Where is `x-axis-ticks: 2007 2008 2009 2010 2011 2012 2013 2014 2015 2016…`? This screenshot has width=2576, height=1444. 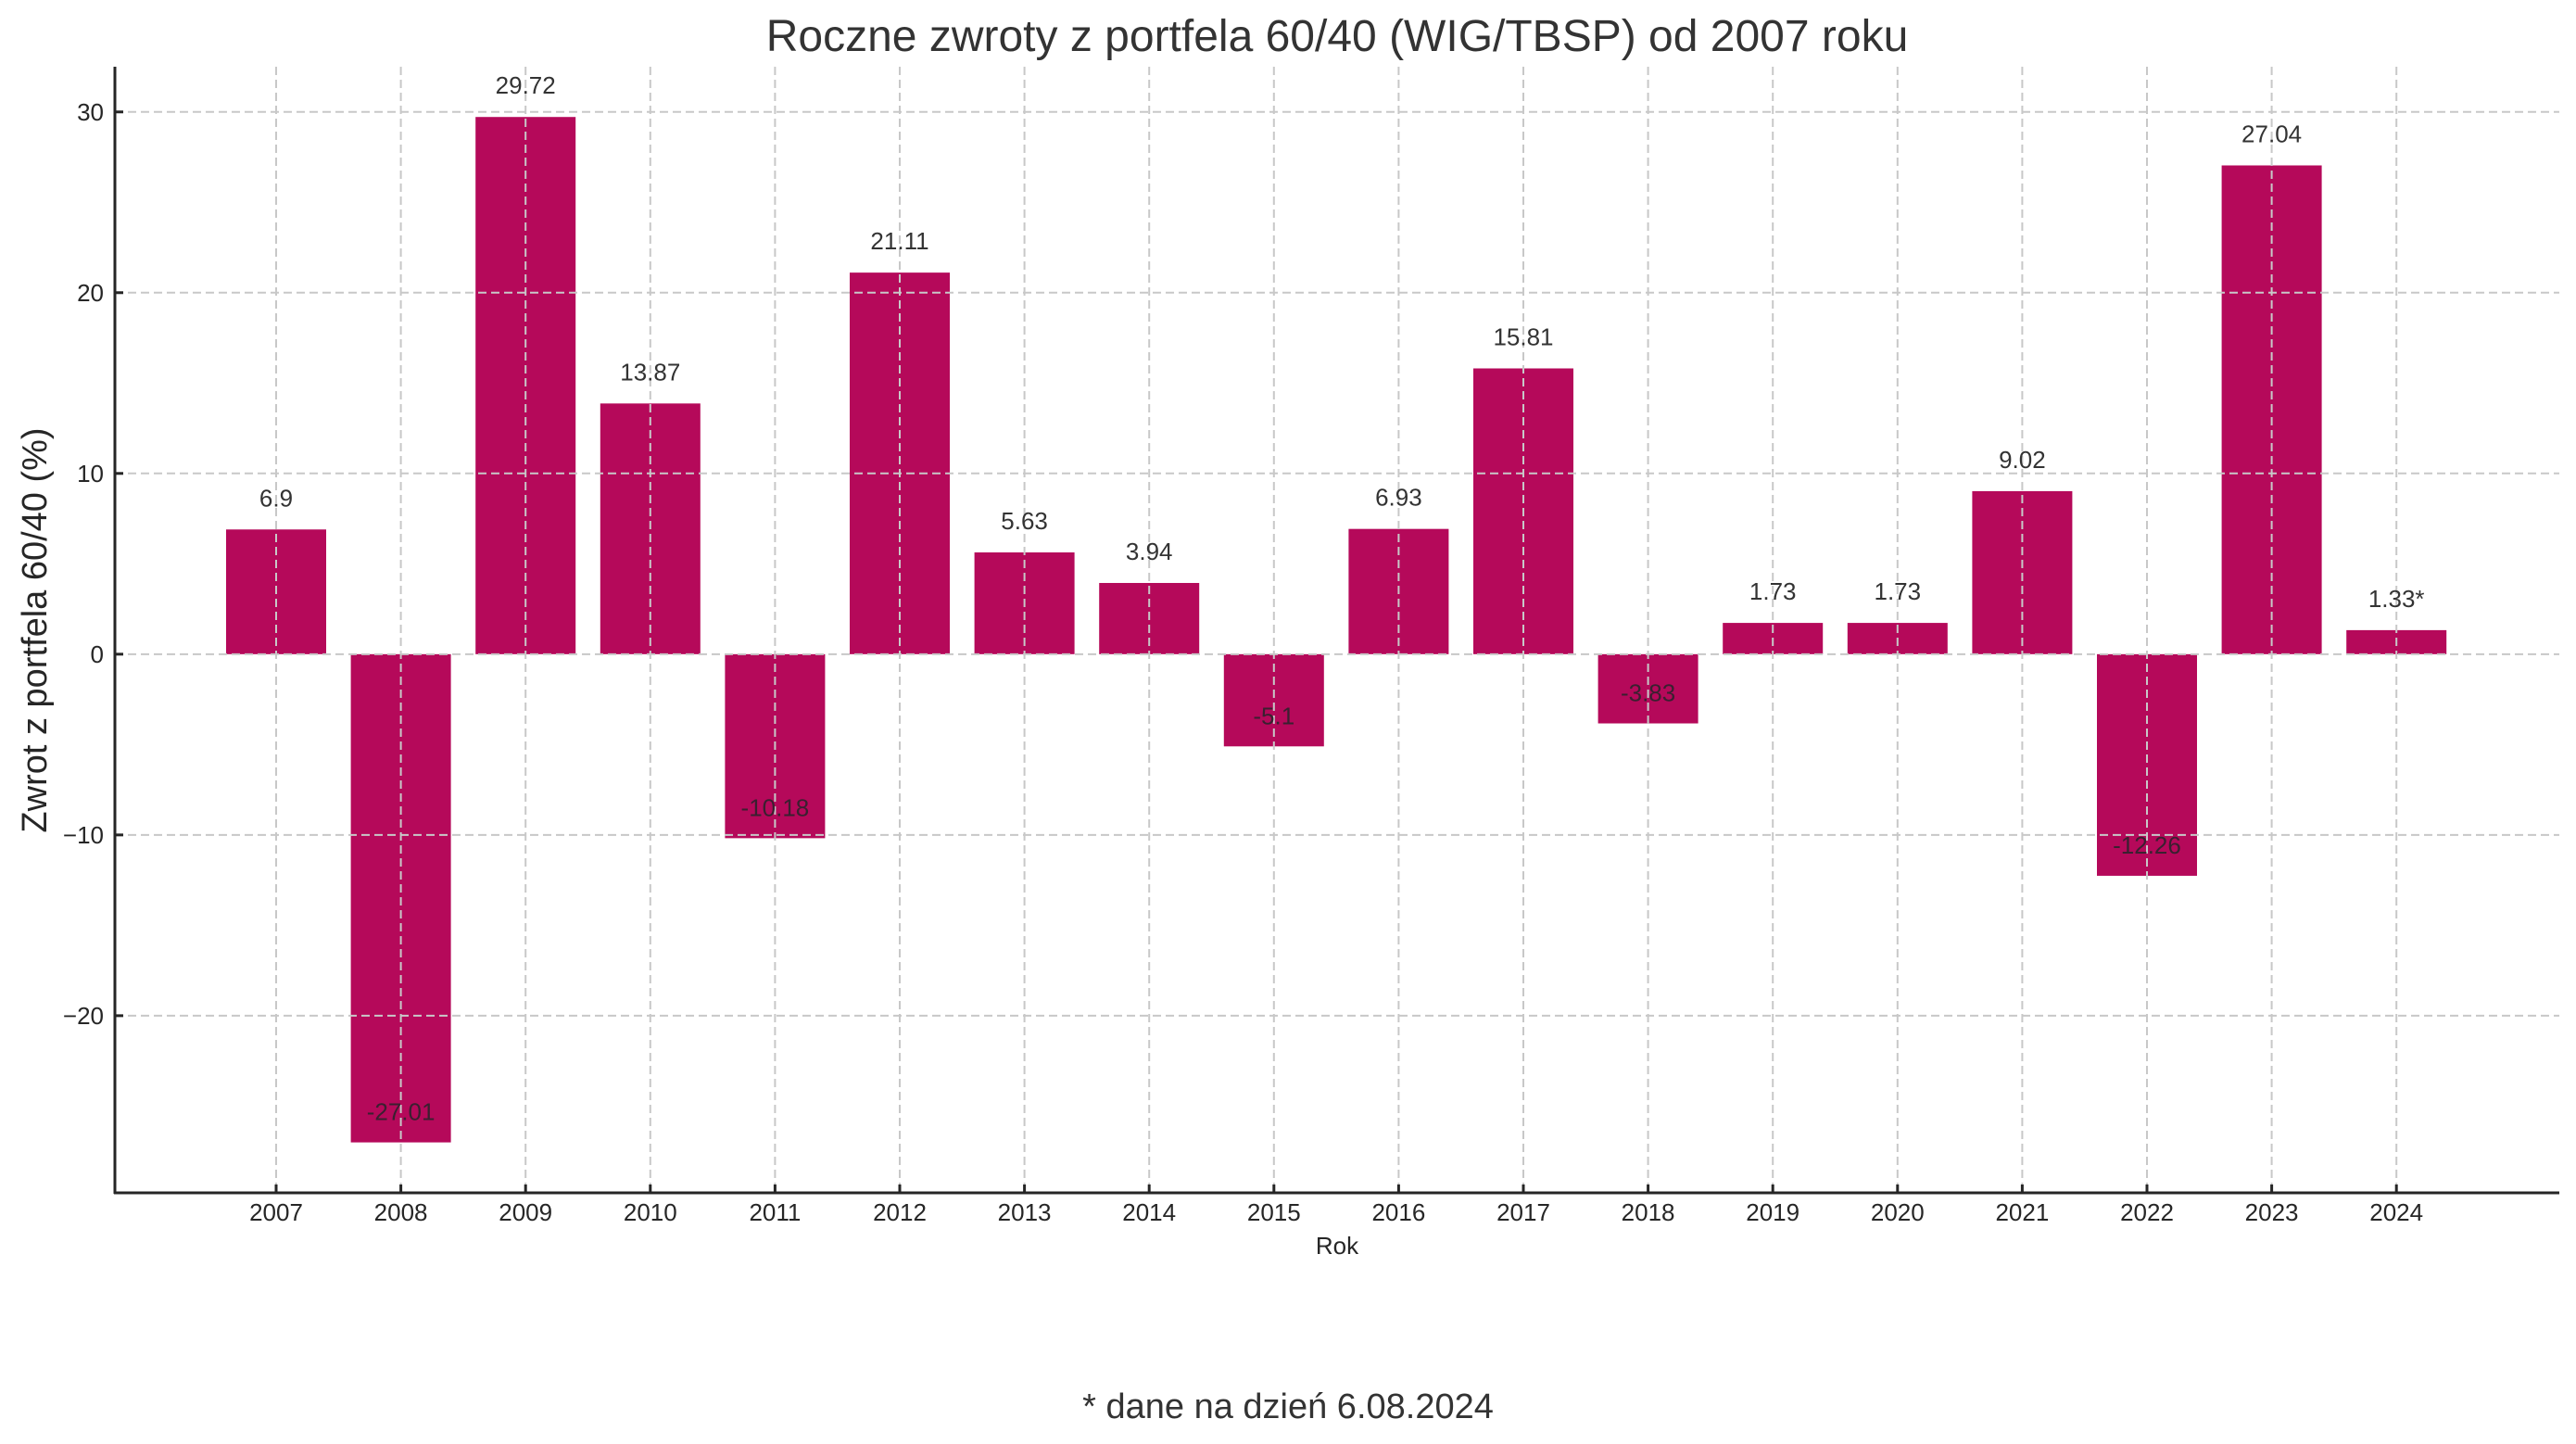
x-axis-ticks: 2007 2008 2009 2010 2011 2012 2013 2014 2015 2016… is located at coordinates (1336, 1205).